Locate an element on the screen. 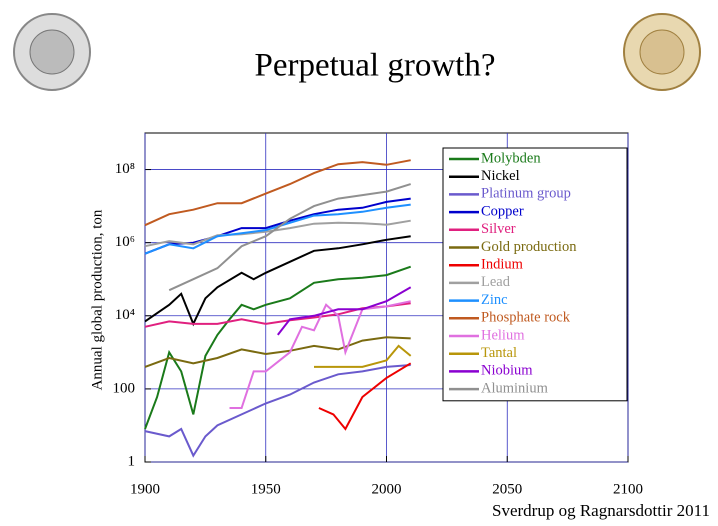 This screenshot has width=718, height=526. slide-title: Perpetual growth? is located at coordinates (374, 66).